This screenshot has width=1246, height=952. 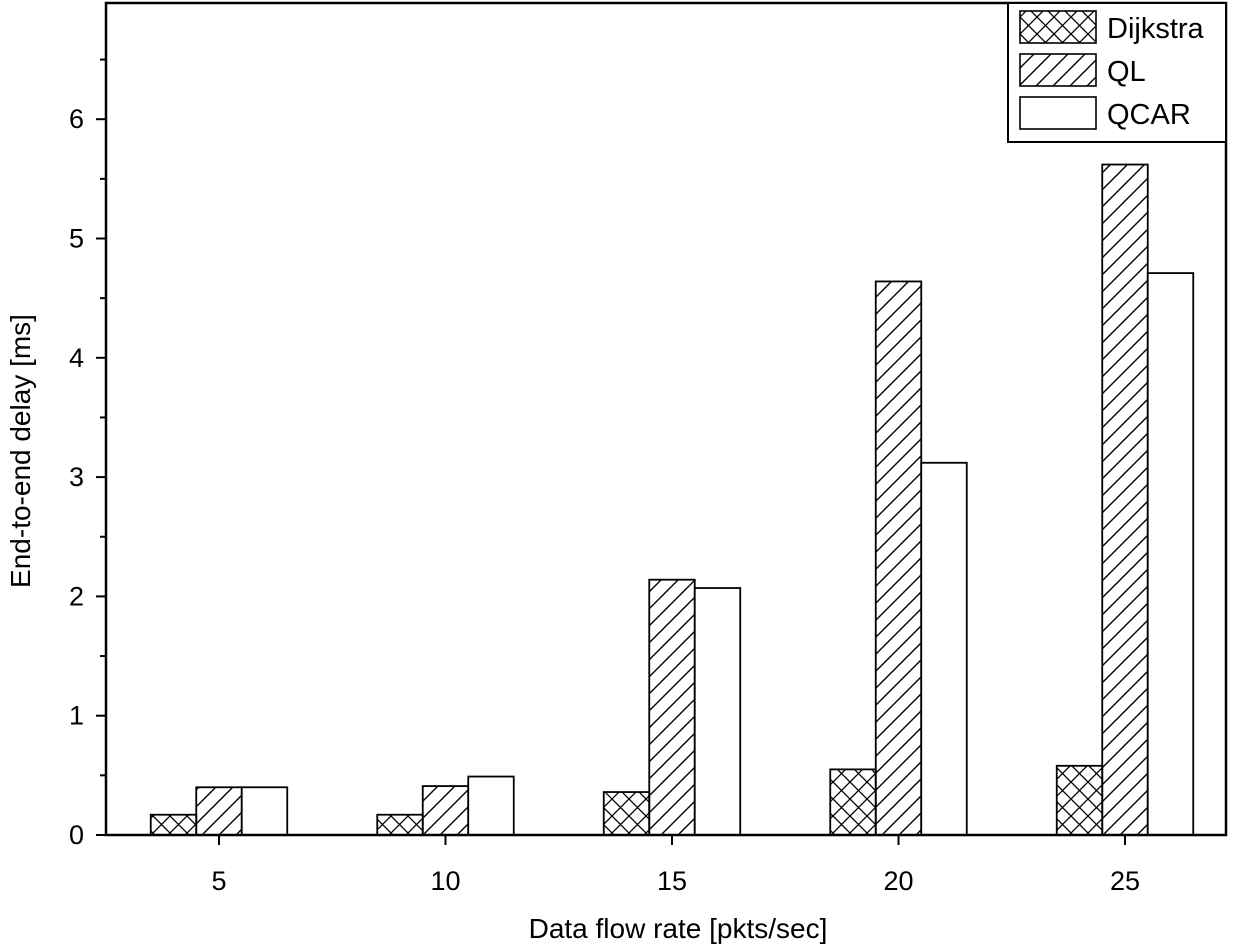 I want to click on legend-swatch-ql, so click(x=1058, y=70).